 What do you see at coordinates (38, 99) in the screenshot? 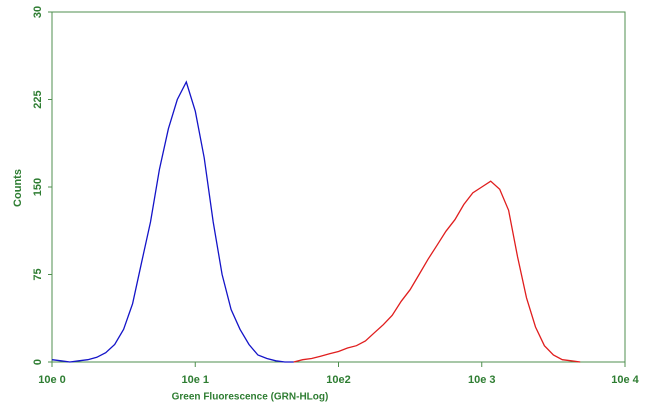
I see `y-tick-label: 225` at bounding box center [38, 99].